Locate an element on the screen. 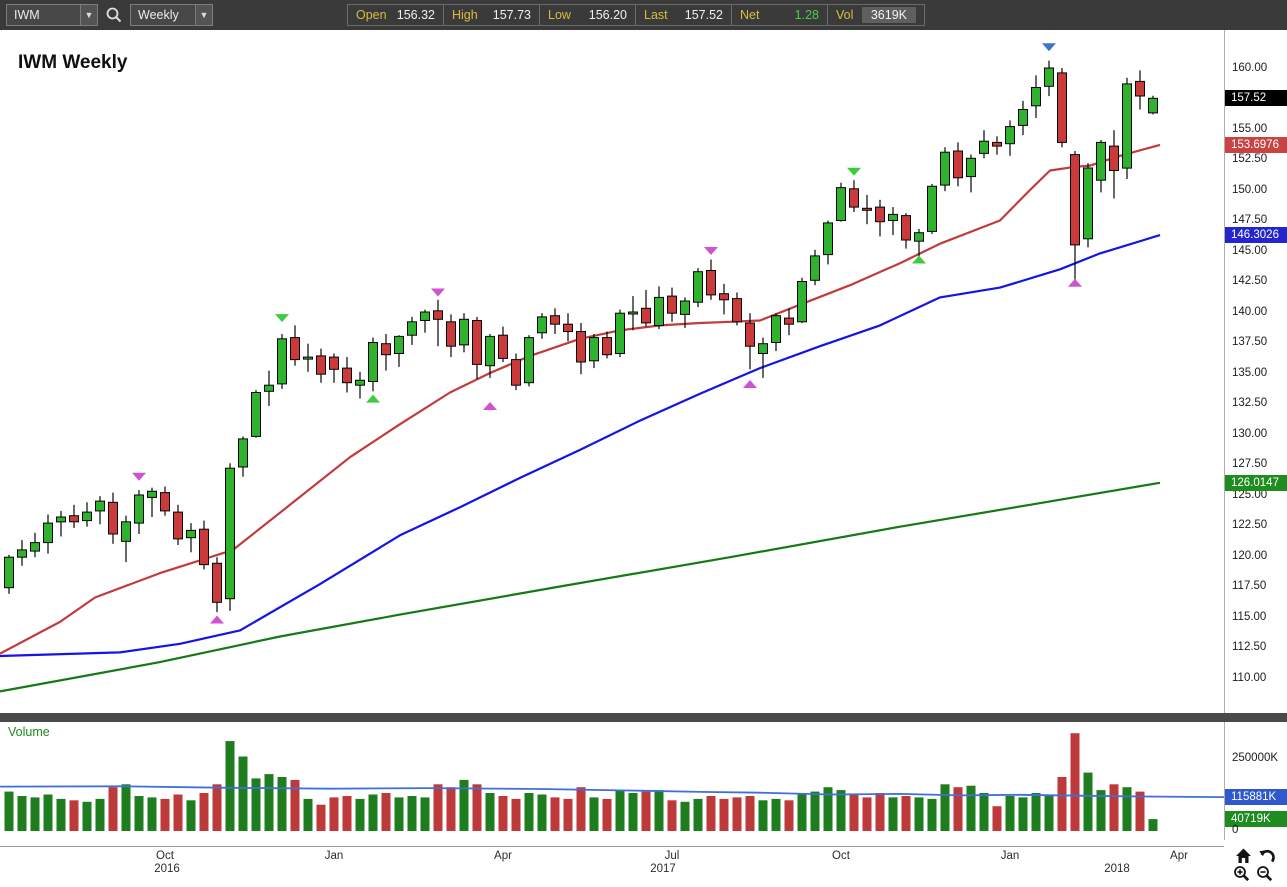  home-button is located at coordinates (1243, 855).